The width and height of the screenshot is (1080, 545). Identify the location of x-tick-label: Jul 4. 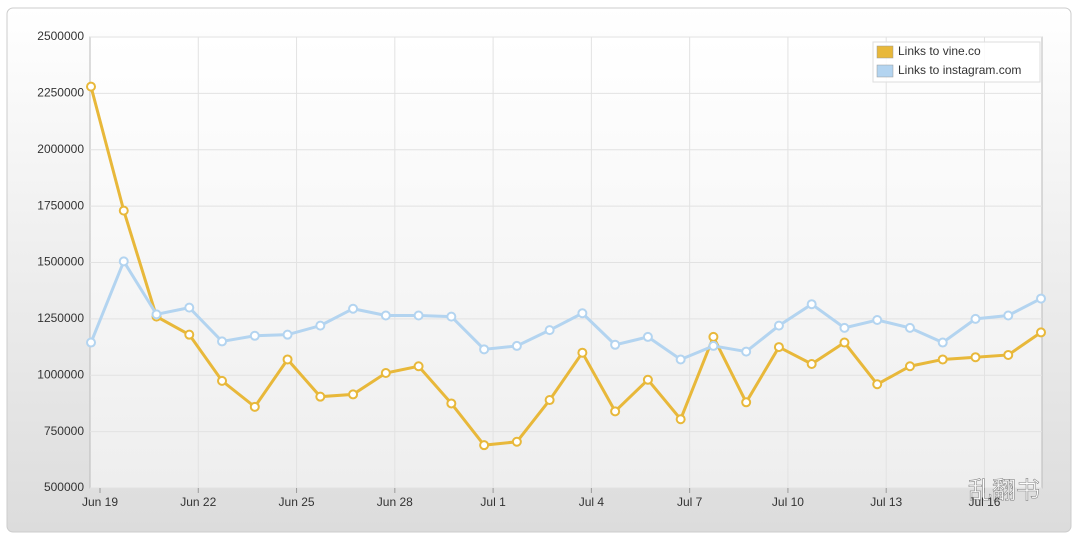
(592, 502).